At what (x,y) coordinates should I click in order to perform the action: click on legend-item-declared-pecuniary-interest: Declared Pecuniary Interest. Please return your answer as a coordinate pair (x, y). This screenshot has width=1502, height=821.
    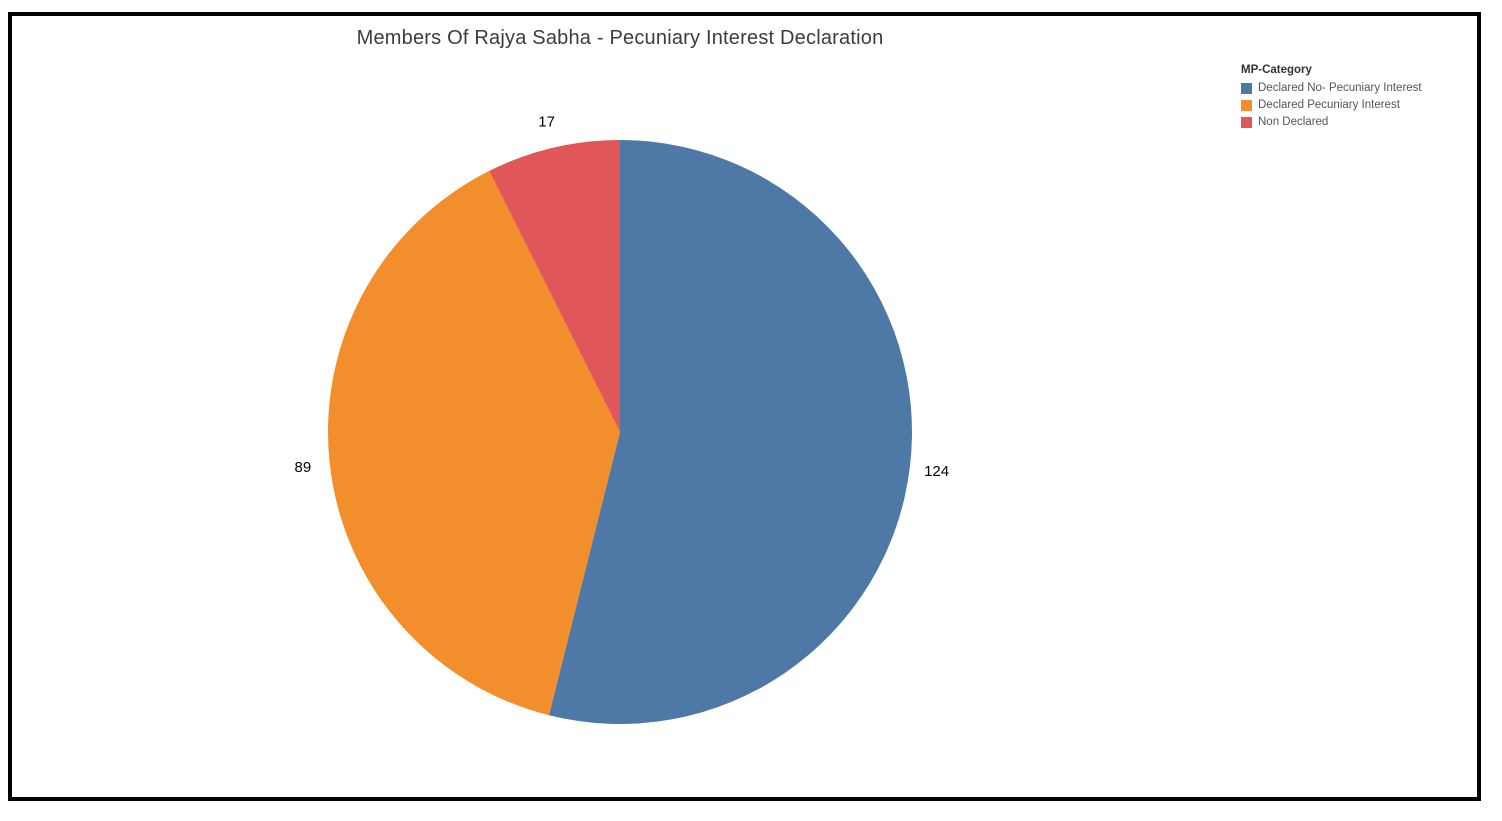
    Looking at the image, I should click on (1366, 105).